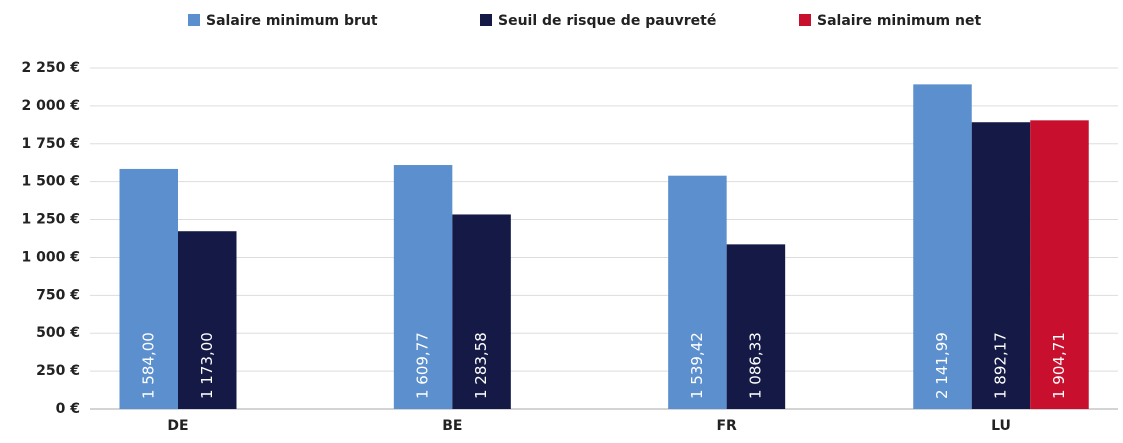  What do you see at coordinates (726, 426) in the screenshot?
I see `x-tick-label: FR` at bounding box center [726, 426].